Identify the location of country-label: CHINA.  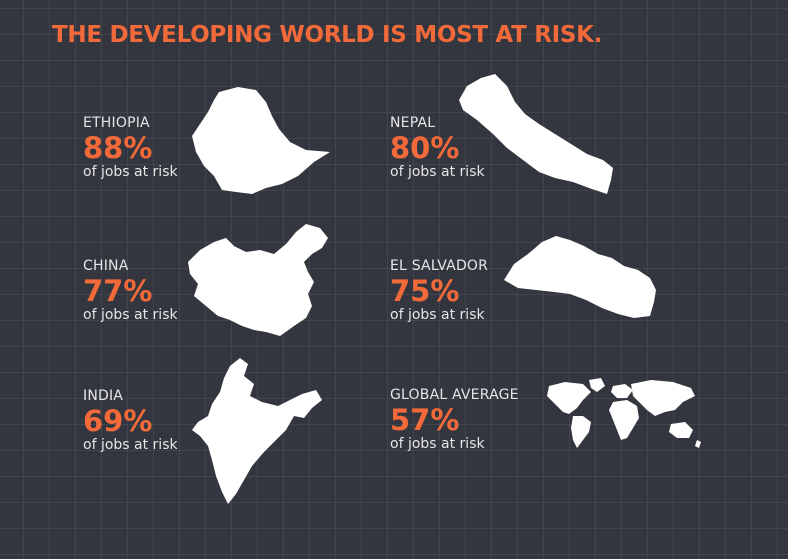
(106, 266).